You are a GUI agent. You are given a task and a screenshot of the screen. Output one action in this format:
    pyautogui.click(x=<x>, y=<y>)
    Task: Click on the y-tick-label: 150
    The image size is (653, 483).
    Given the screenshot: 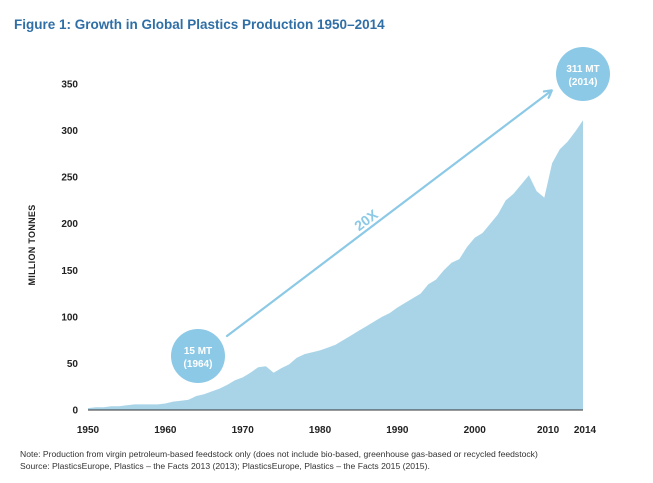 What is the action you would take?
    pyautogui.click(x=69, y=271)
    